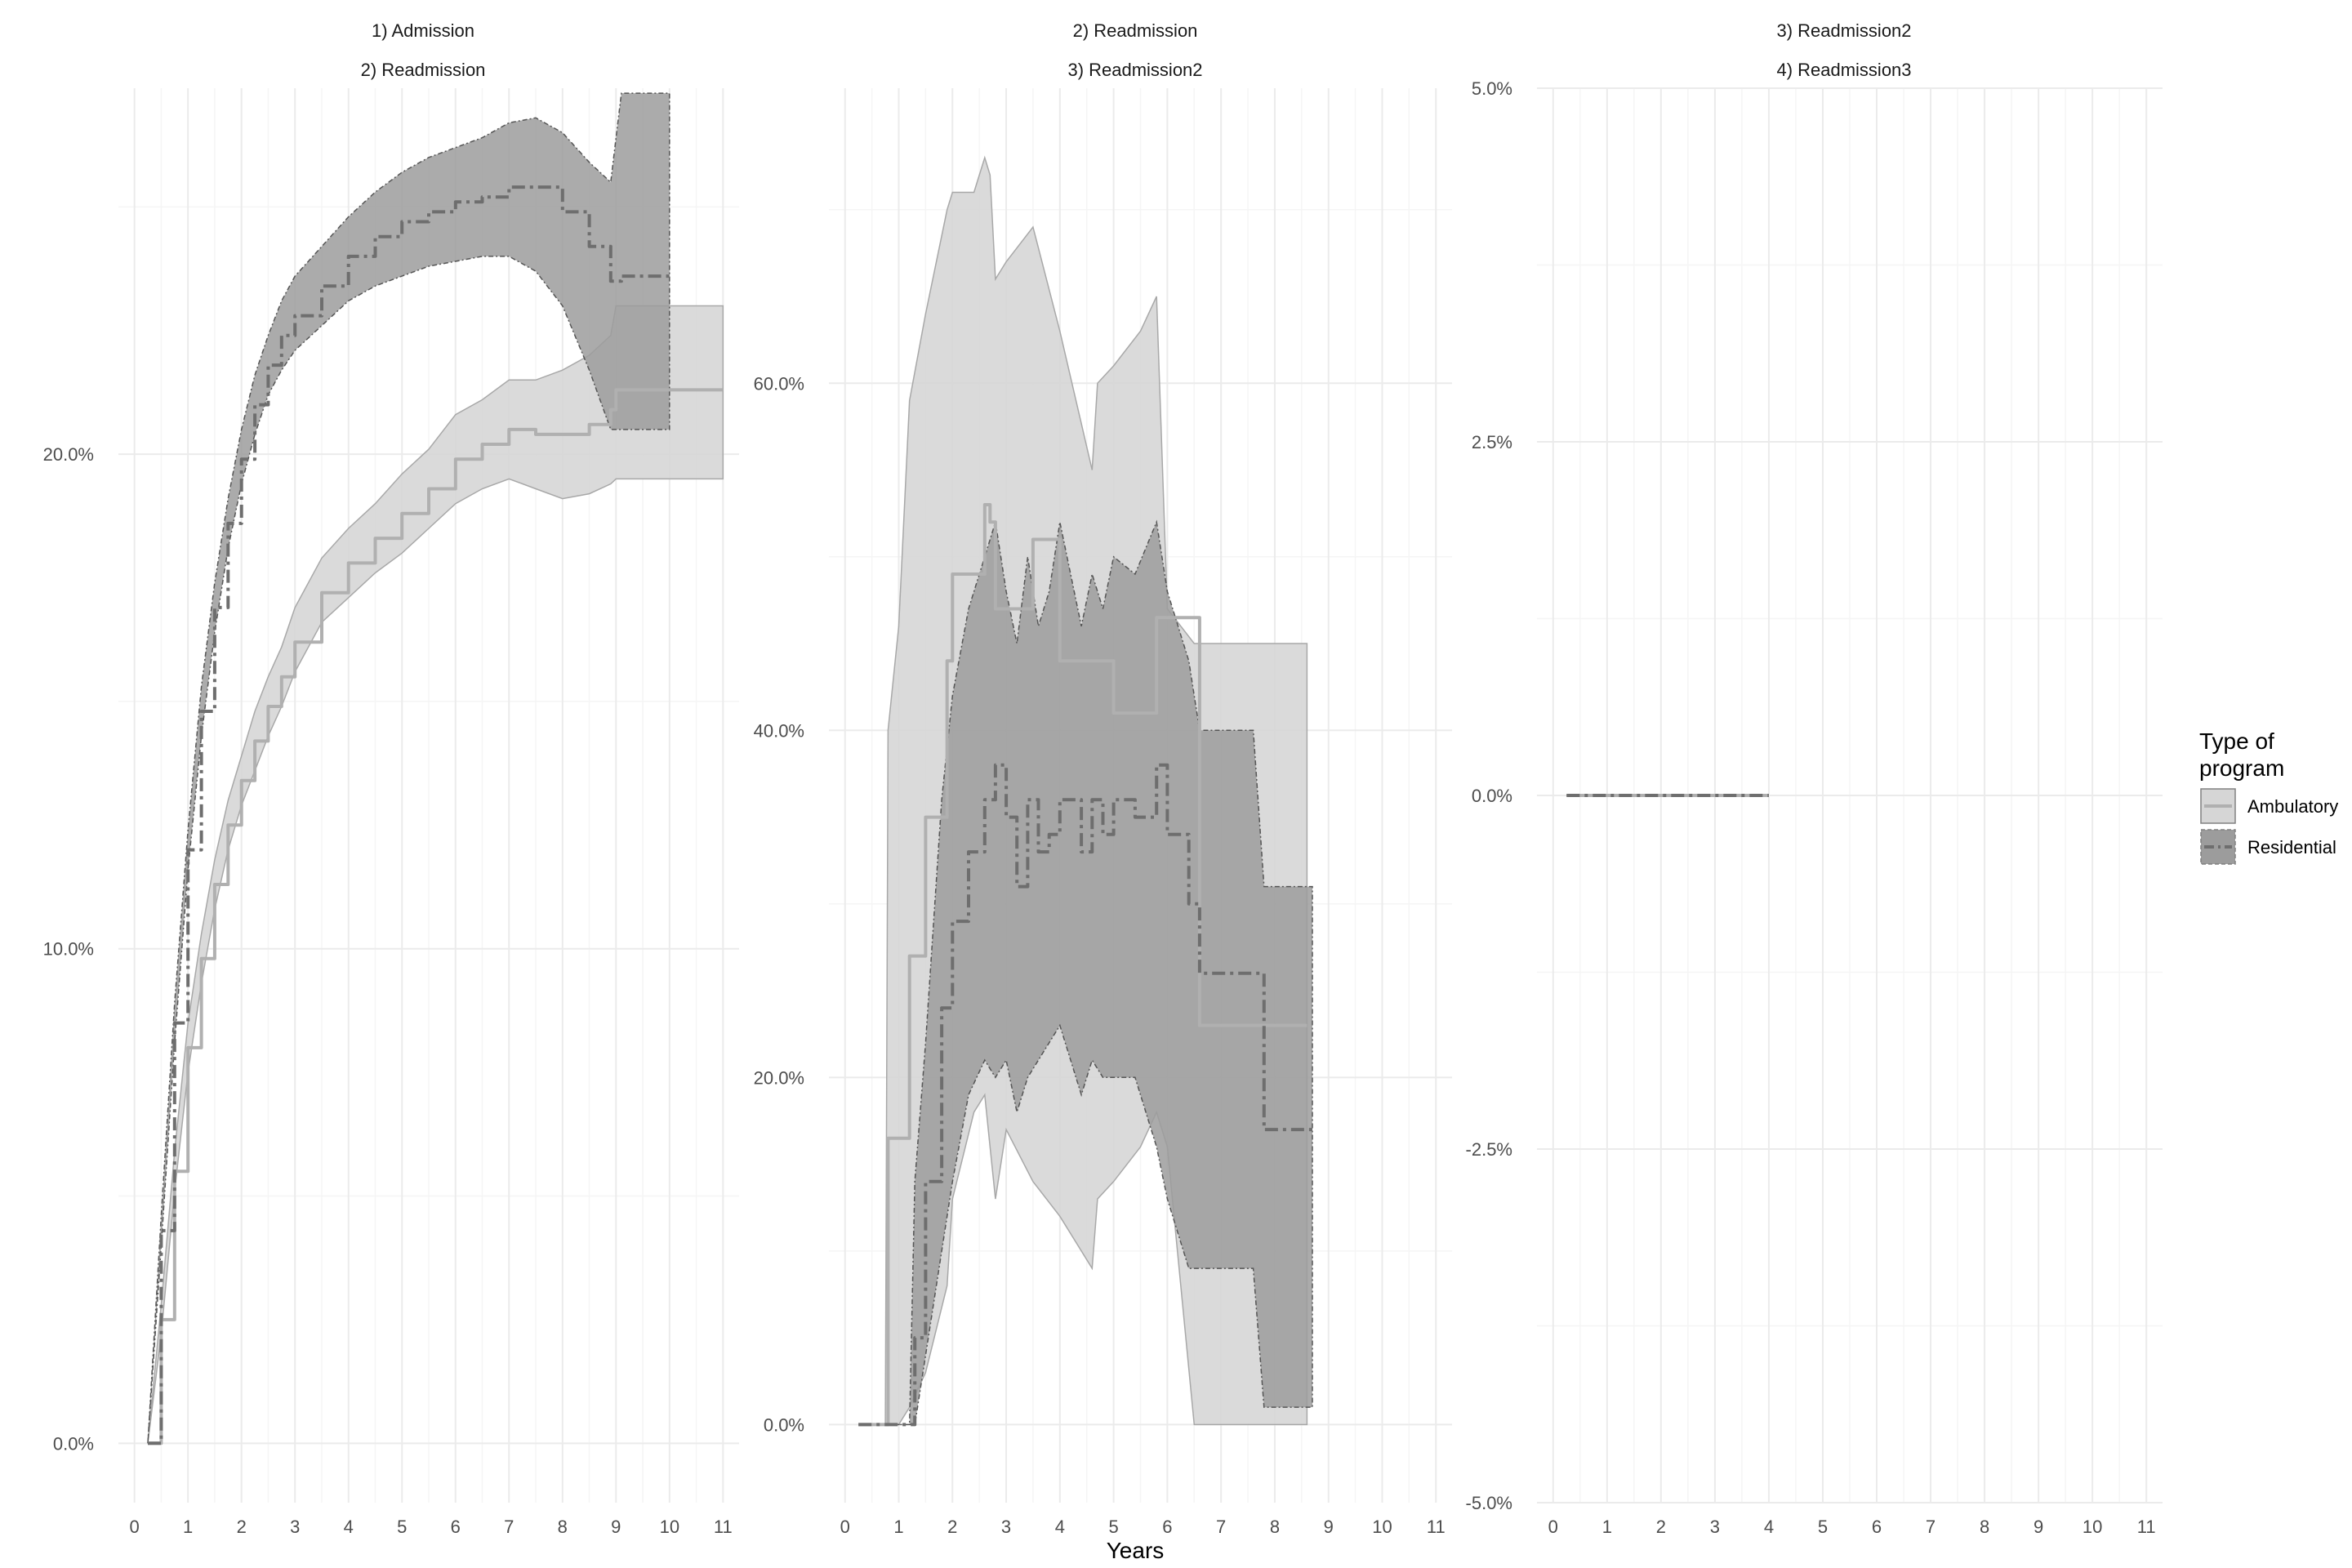  I want to click on panel-3-y-tick-label: 5.0%, so click(1492, 88).